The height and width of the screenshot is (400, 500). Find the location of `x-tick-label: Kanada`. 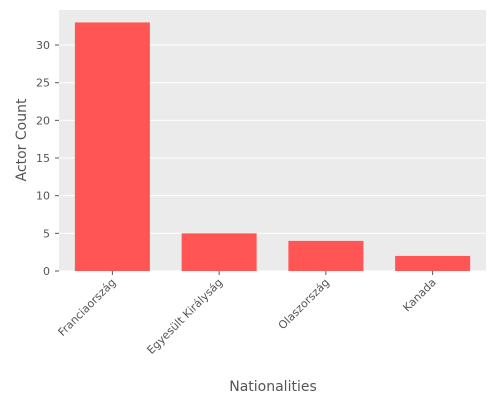

x-tick-label: Kanada is located at coordinates (419, 295).